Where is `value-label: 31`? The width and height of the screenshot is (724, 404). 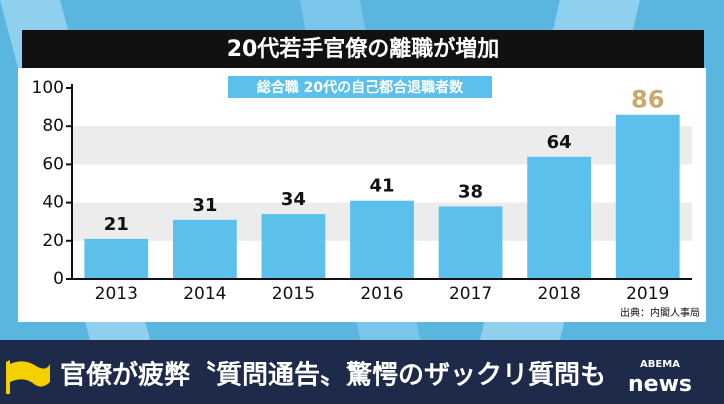
value-label: 31 is located at coordinates (204, 205).